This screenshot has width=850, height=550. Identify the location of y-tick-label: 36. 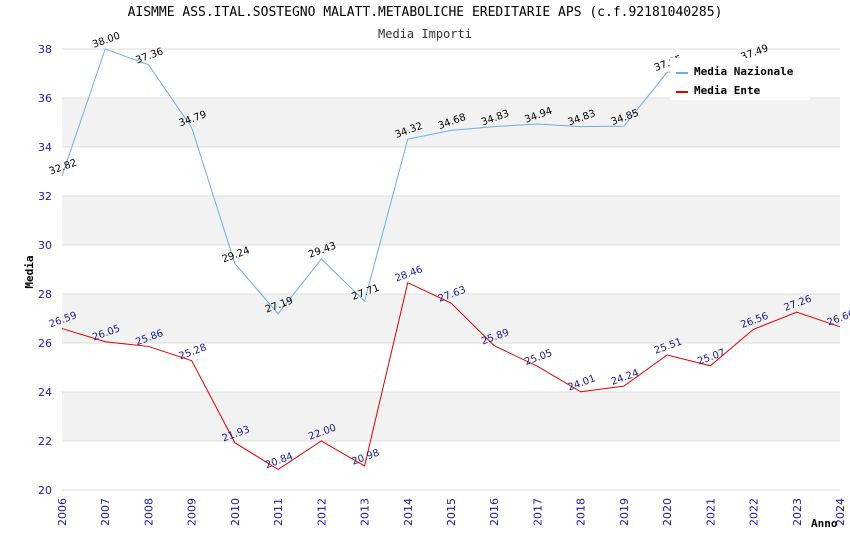
(45, 98).